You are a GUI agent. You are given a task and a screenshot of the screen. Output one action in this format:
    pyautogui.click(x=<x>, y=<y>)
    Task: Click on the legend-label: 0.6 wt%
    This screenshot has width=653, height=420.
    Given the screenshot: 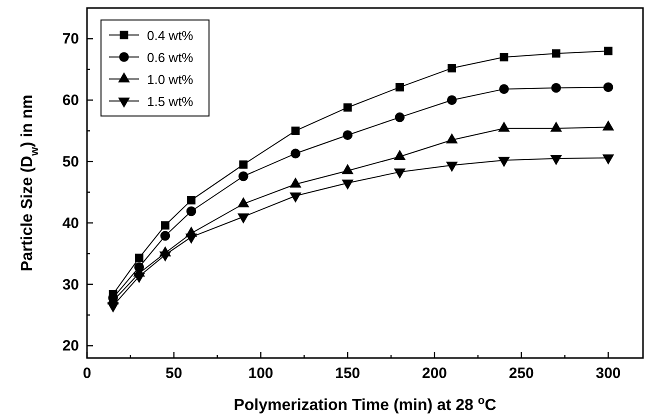 What is the action you would take?
    pyautogui.click(x=170, y=57)
    